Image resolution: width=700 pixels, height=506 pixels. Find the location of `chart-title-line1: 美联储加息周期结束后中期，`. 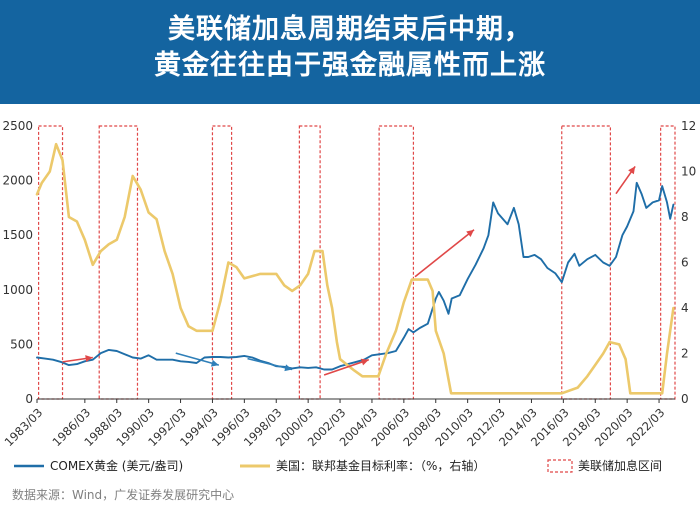

chart-title-line1: 美联储加息周期结束后中期， is located at coordinates (350, 29).